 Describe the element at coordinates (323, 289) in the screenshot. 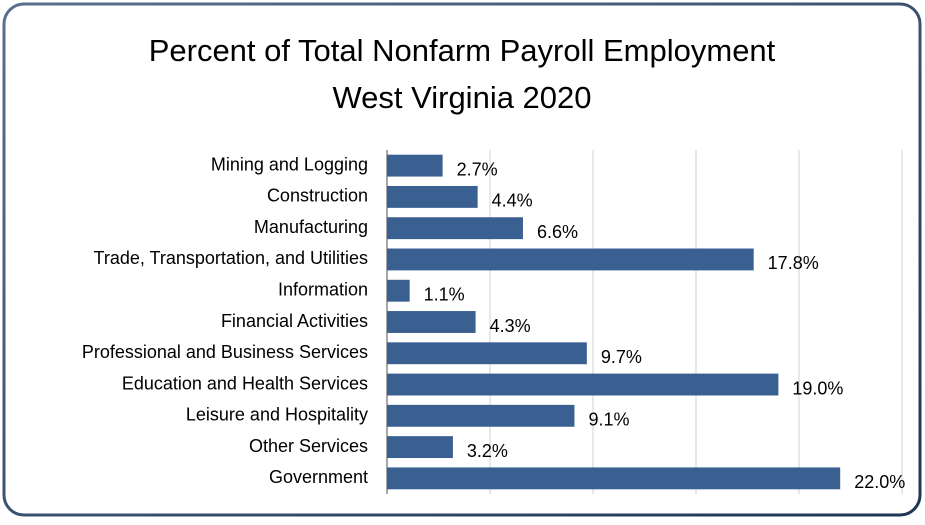

I see `y-tick-label: Information` at that location.